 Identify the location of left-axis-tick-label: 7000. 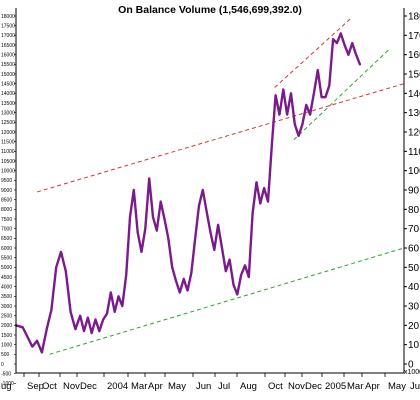
(6, 229).